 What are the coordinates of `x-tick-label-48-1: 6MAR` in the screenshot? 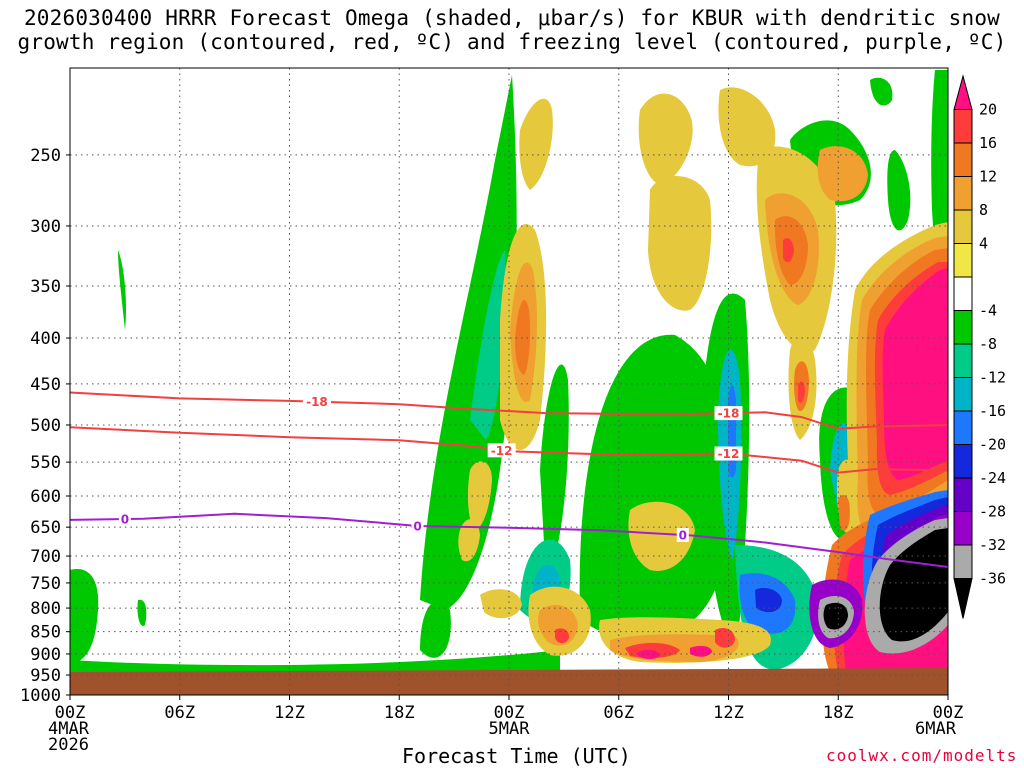 It's located at (936, 729).